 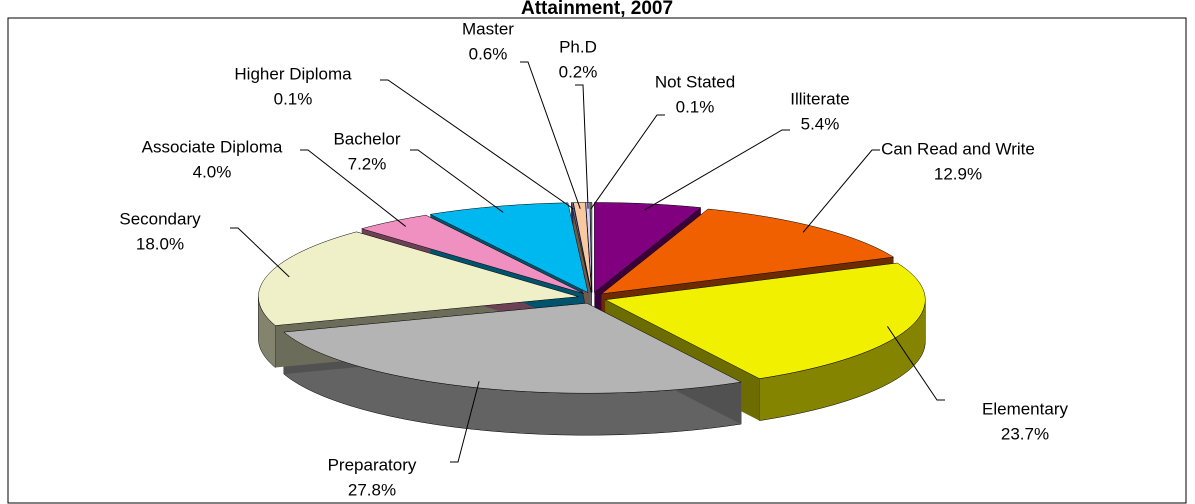 I want to click on slice-label: Preparatory, so click(x=372, y=464).